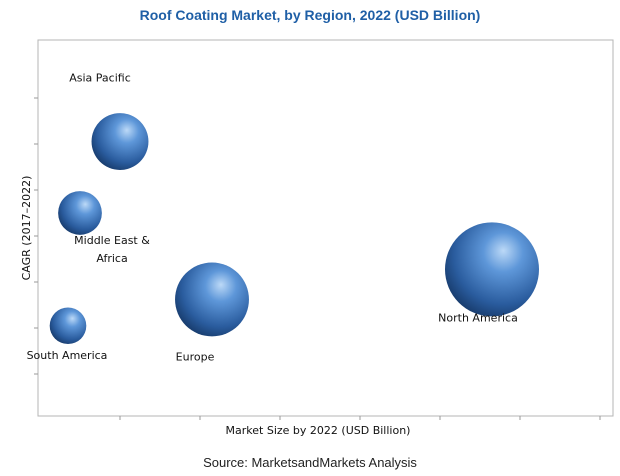 The height and width of the screenshot is (476, 620). Describe the element at coordinates (112, 249) in the screenshot. I see `bubble-label-middle-east-africa: Middle East & Africa` at that location.